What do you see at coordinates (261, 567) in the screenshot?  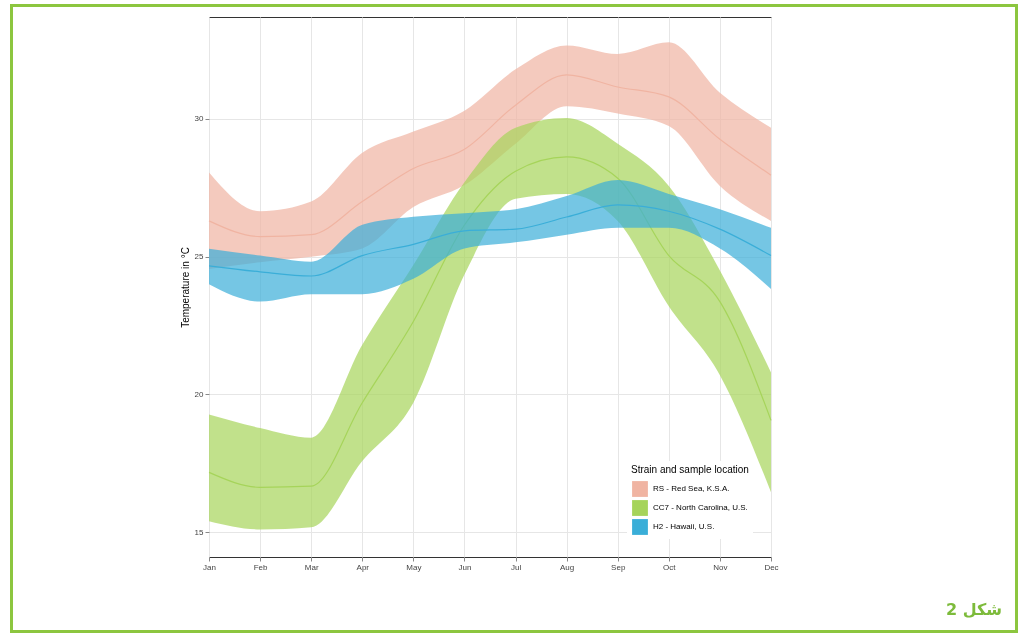 I see `x-tick-label: Feb` at bounding box center [261, 567].